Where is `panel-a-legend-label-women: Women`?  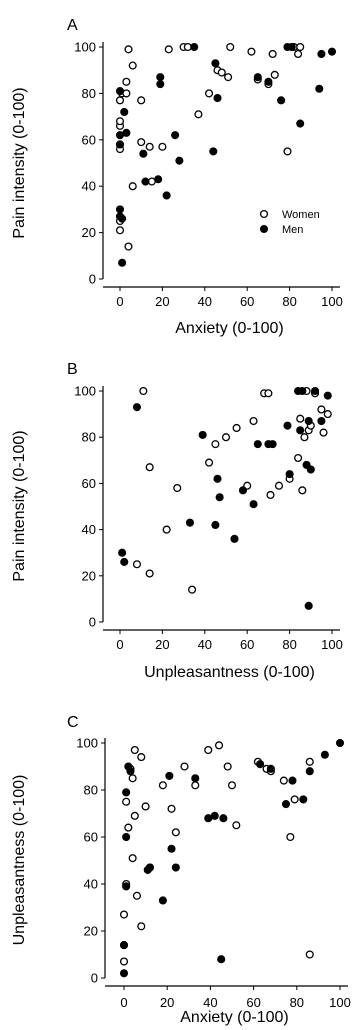 panel-a-legend-label-women: Women is located at coordinates (301, 215).